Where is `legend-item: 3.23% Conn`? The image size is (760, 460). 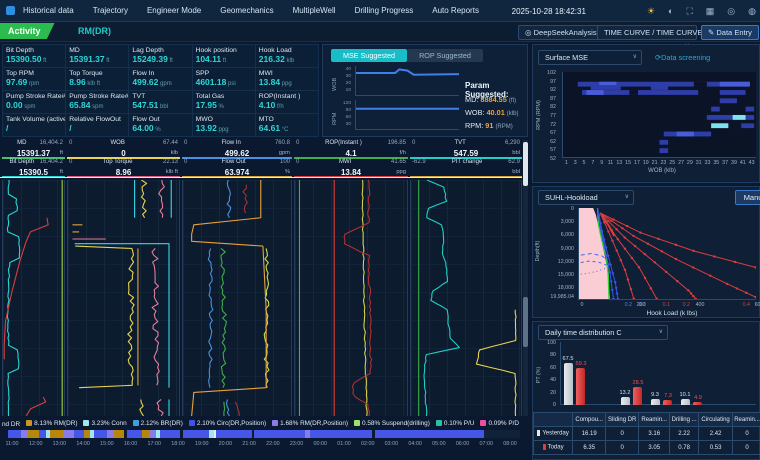
legend-item: 3.23% Conn is located at coordinates (105, 423).